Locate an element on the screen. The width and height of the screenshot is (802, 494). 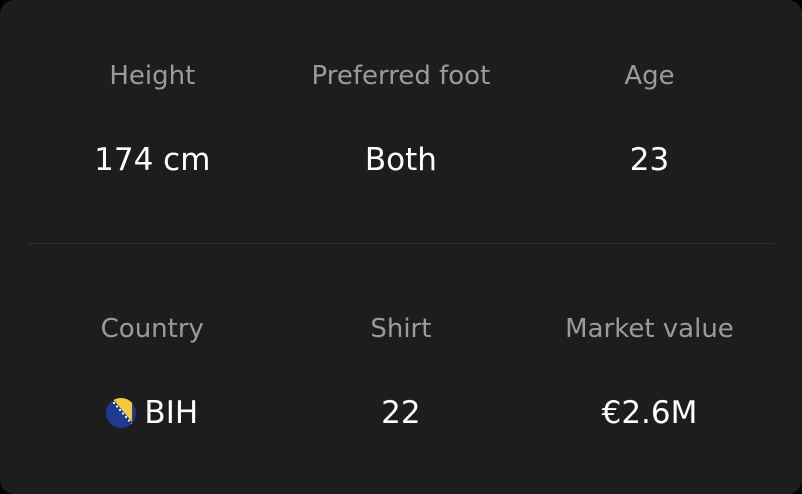
stat-market-value: Market value €2.6M is located at coordinates (649, 372).